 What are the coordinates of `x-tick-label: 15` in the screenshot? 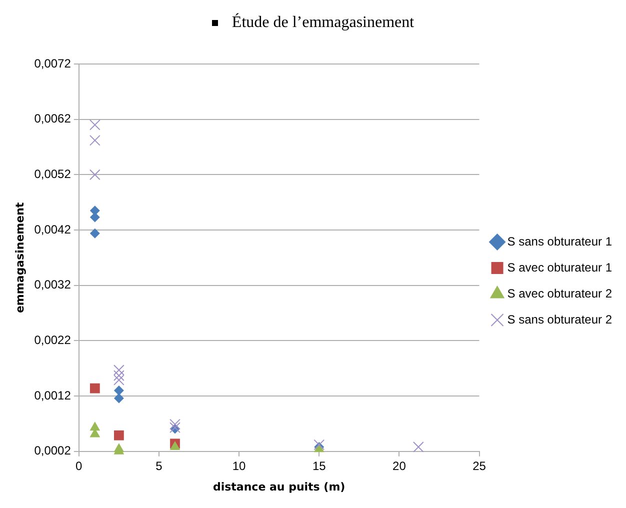 It's located at (319, 465).